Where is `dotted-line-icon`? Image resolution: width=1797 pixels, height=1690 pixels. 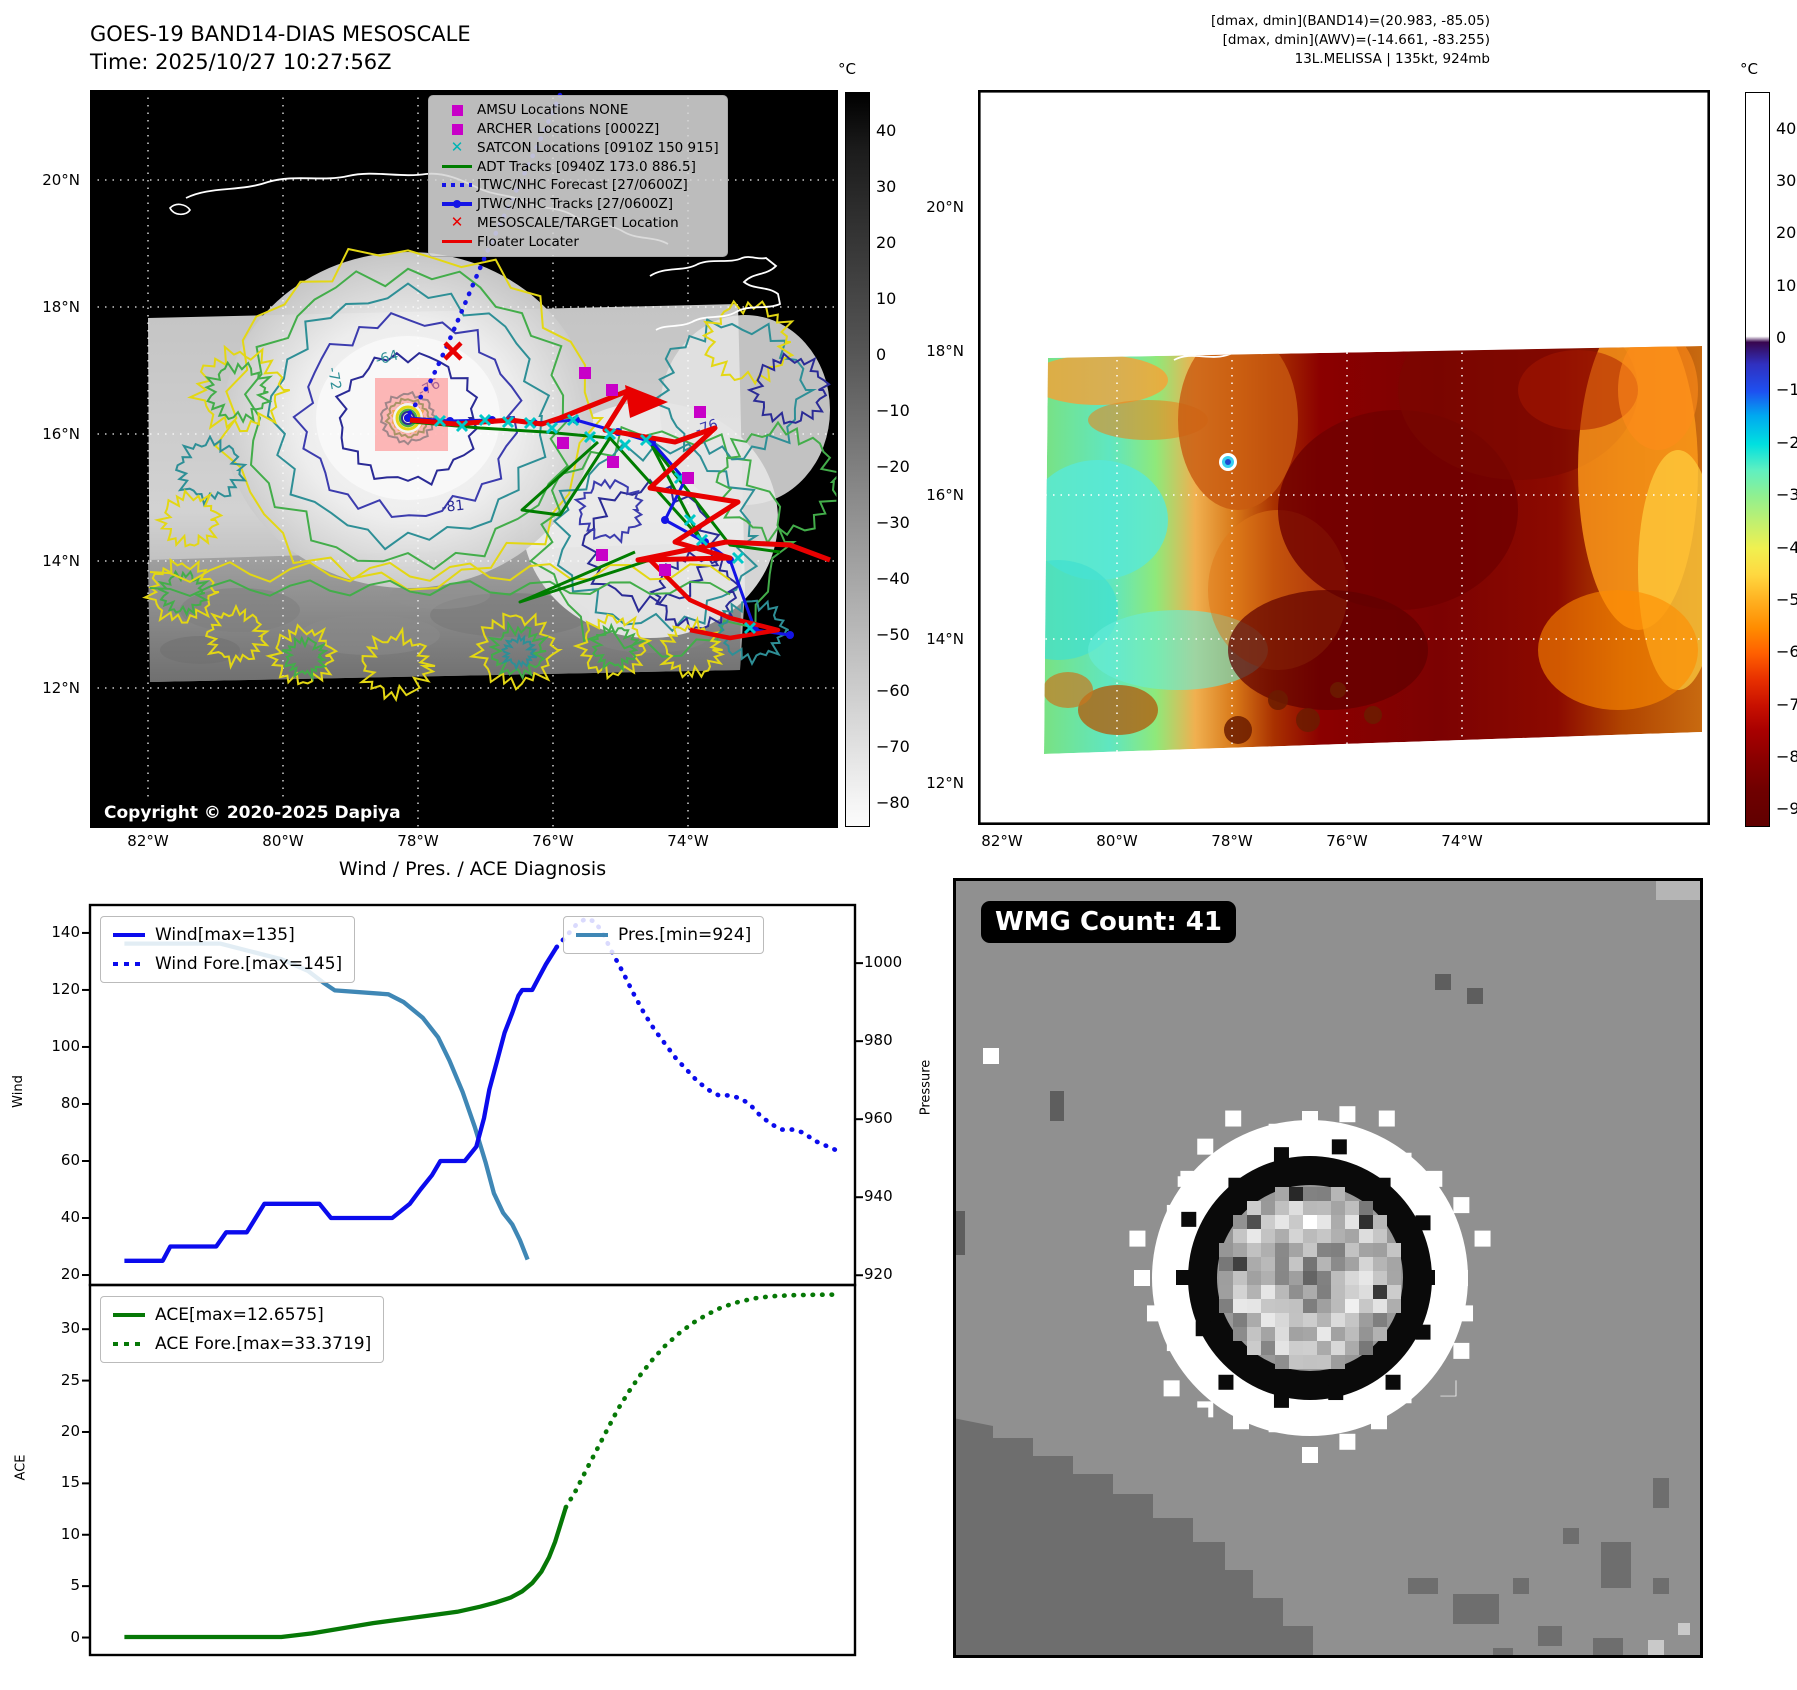 dotted-line-icon is located at coordinates (457, 185).